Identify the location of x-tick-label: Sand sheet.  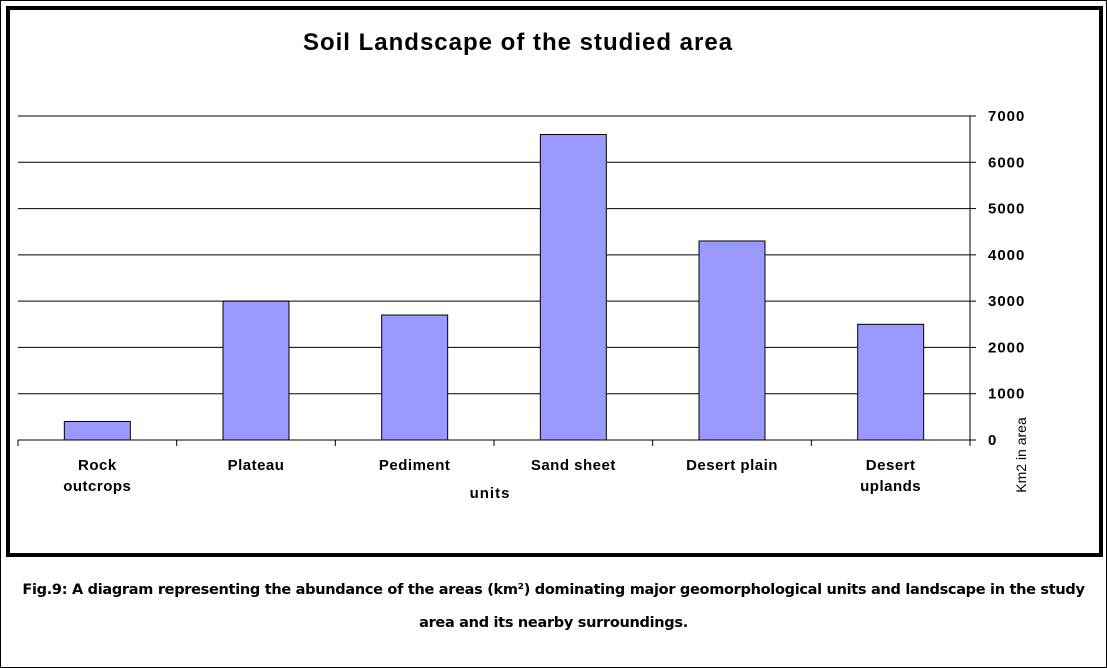
(573, 465).